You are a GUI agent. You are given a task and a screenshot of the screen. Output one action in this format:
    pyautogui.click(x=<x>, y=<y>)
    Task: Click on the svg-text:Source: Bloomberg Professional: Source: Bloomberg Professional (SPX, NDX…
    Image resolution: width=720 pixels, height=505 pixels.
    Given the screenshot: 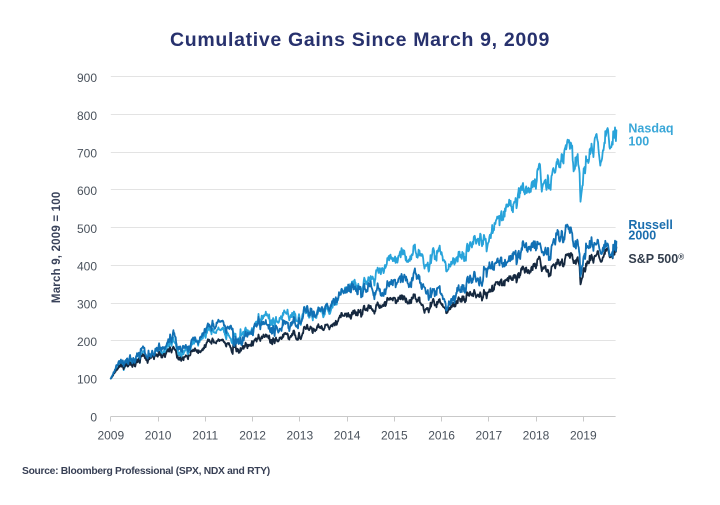 What is the action you would take?
    pyautogui.click(x=146, y=471)
    